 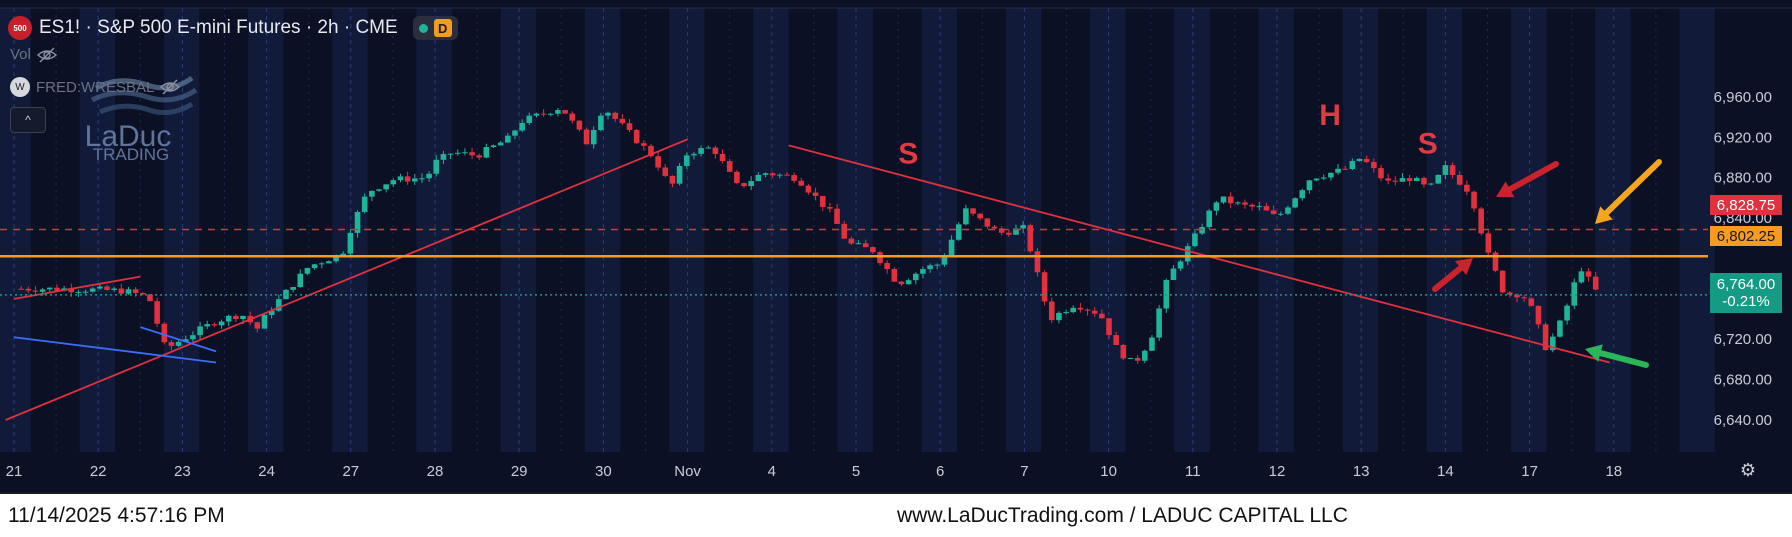 I want to click on price-last-change: -0.21%, so click(x=1746, y=301).